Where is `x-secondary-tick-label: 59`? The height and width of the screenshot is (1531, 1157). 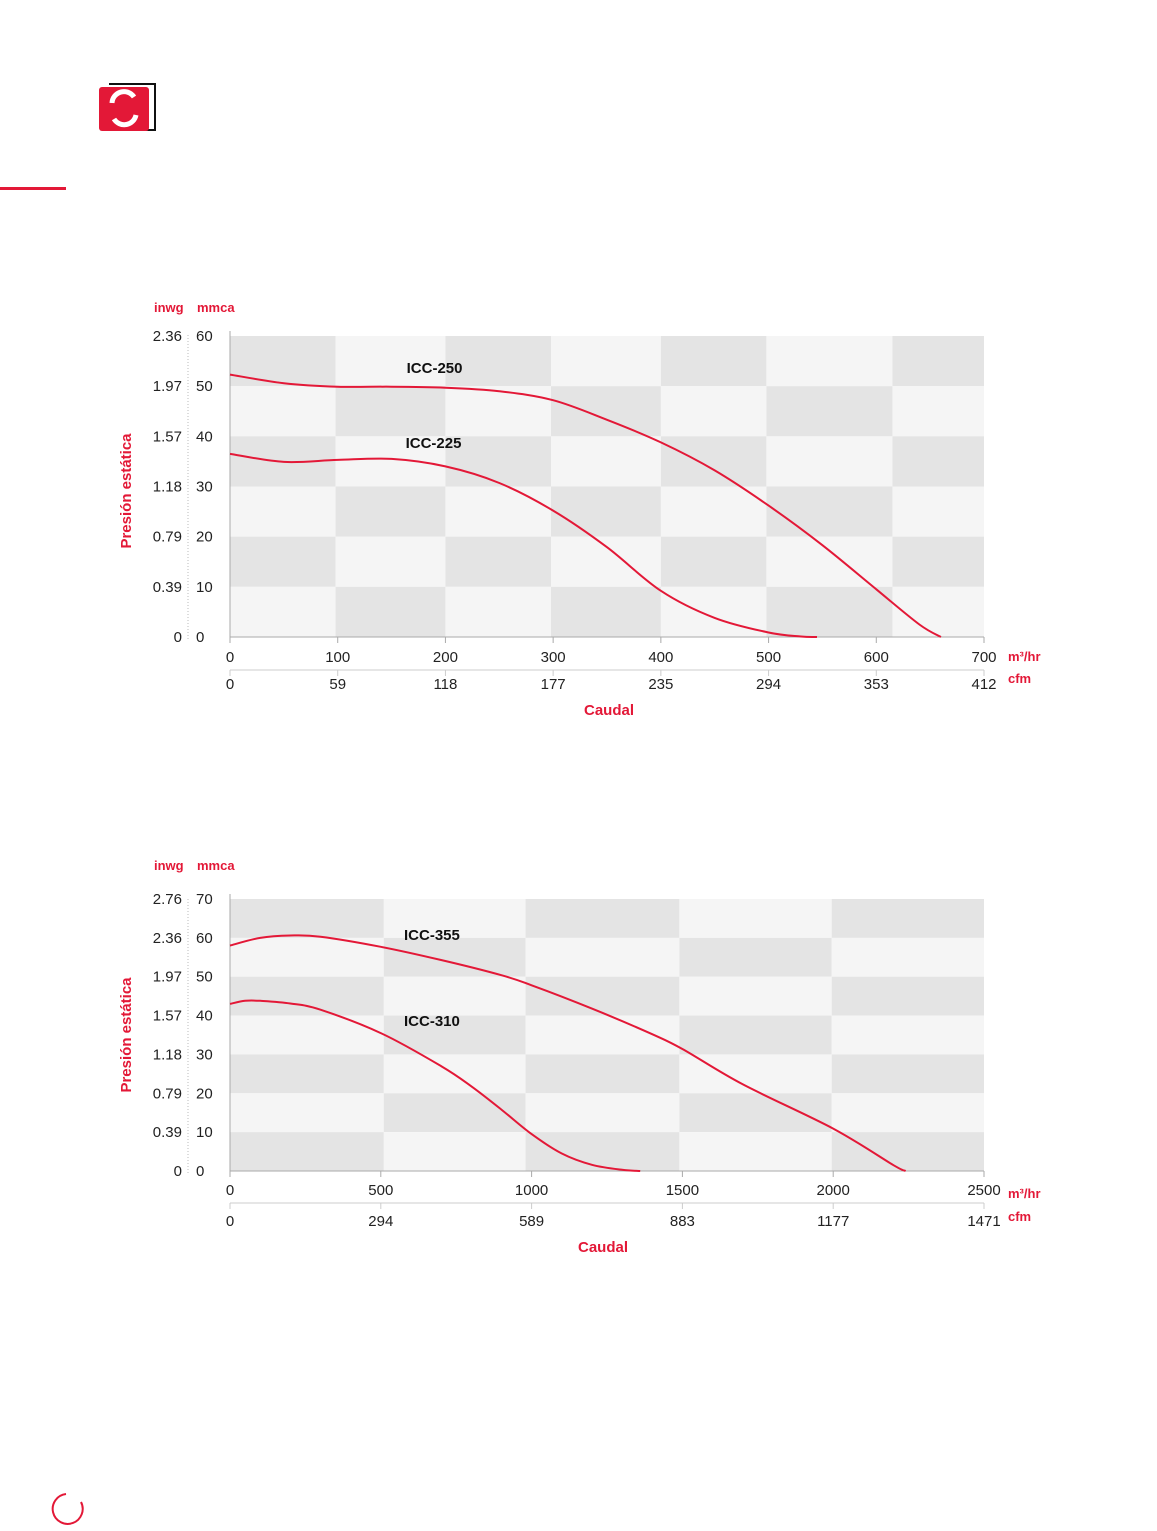 x-secondary-tick-label: 59 is located at coordinates (337, 684).